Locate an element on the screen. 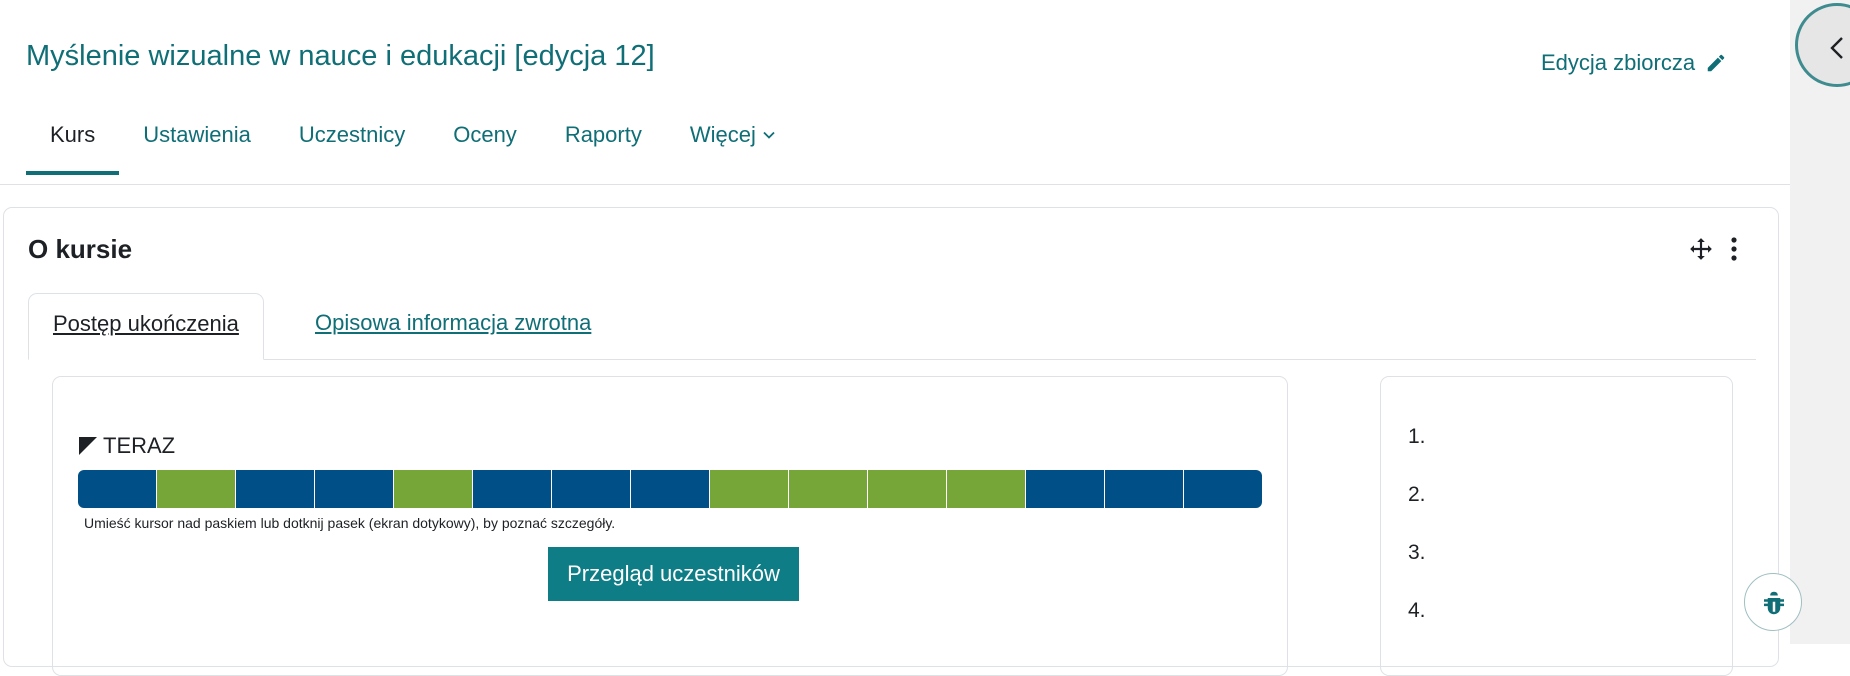  tab-course: Kurs is located at coordinates (73, 142).